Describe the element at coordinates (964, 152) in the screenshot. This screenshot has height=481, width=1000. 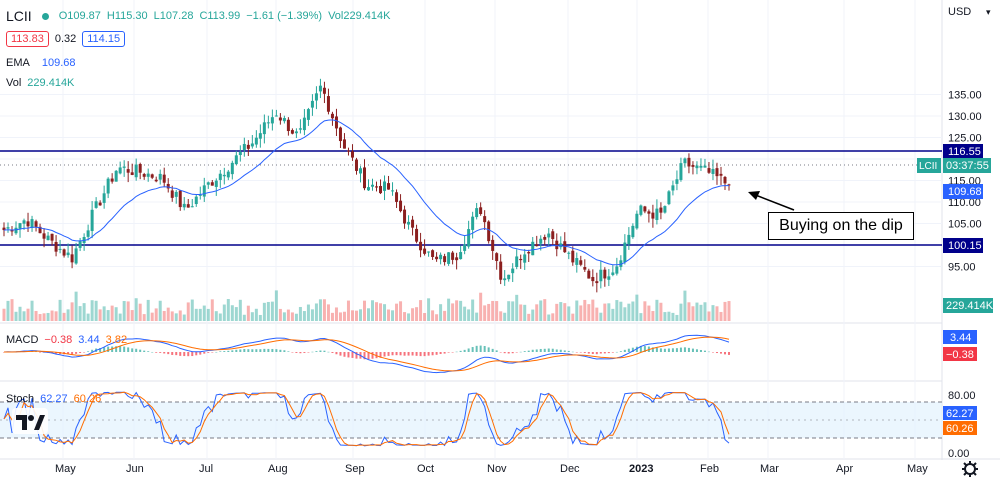
I see `upper-line-tag-text: 116.55` at that location.